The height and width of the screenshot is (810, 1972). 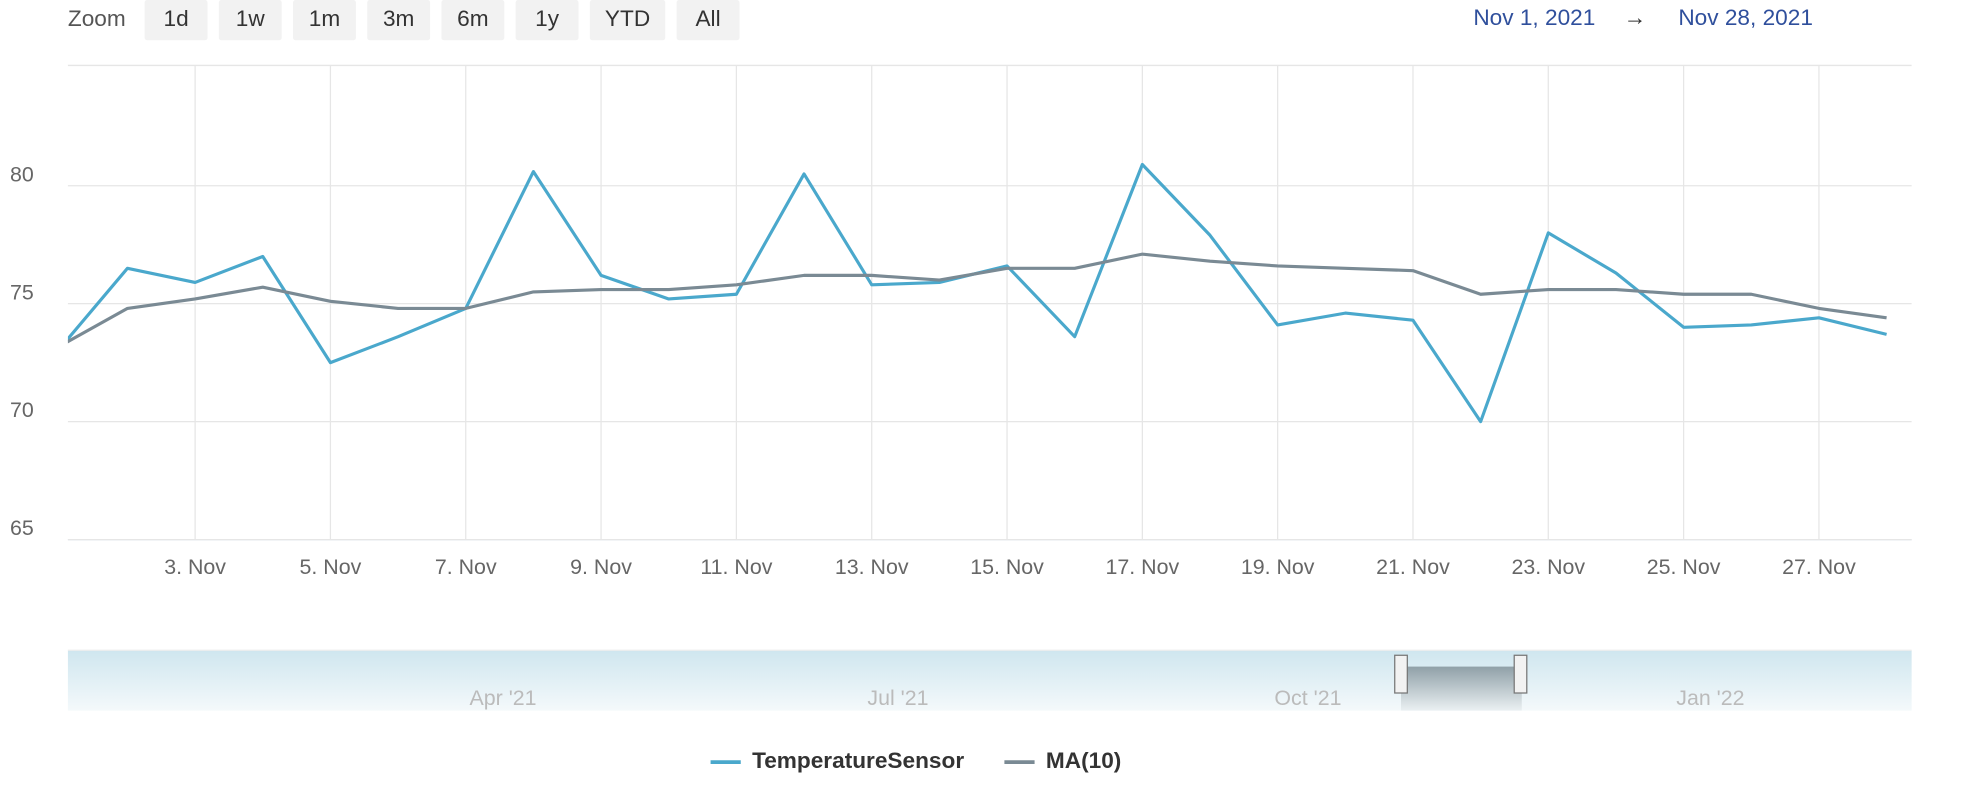 What do you see at coordinates (1278, 567) in the screenshot?
I see `x-tick-label: 19. Nov` at bounding box center [1278, 567].